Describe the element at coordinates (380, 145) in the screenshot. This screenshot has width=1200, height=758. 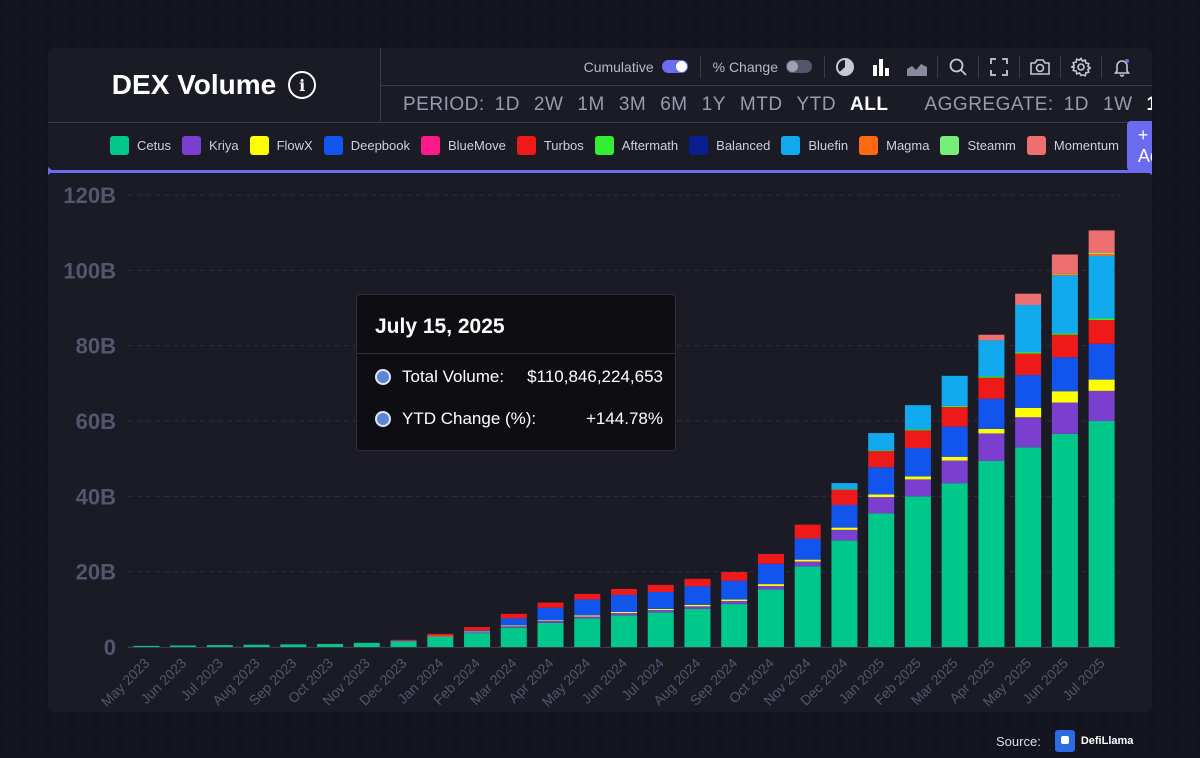
I see `legend-label: Deepbook` at that location.